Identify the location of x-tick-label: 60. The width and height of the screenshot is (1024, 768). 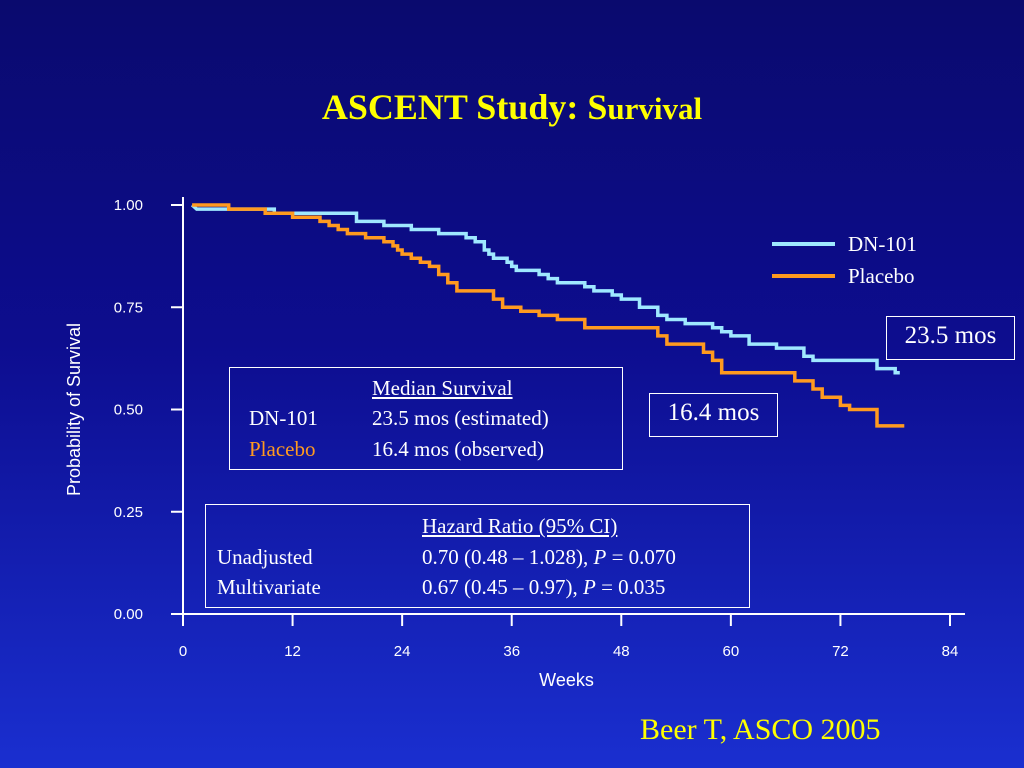
(731, 651).